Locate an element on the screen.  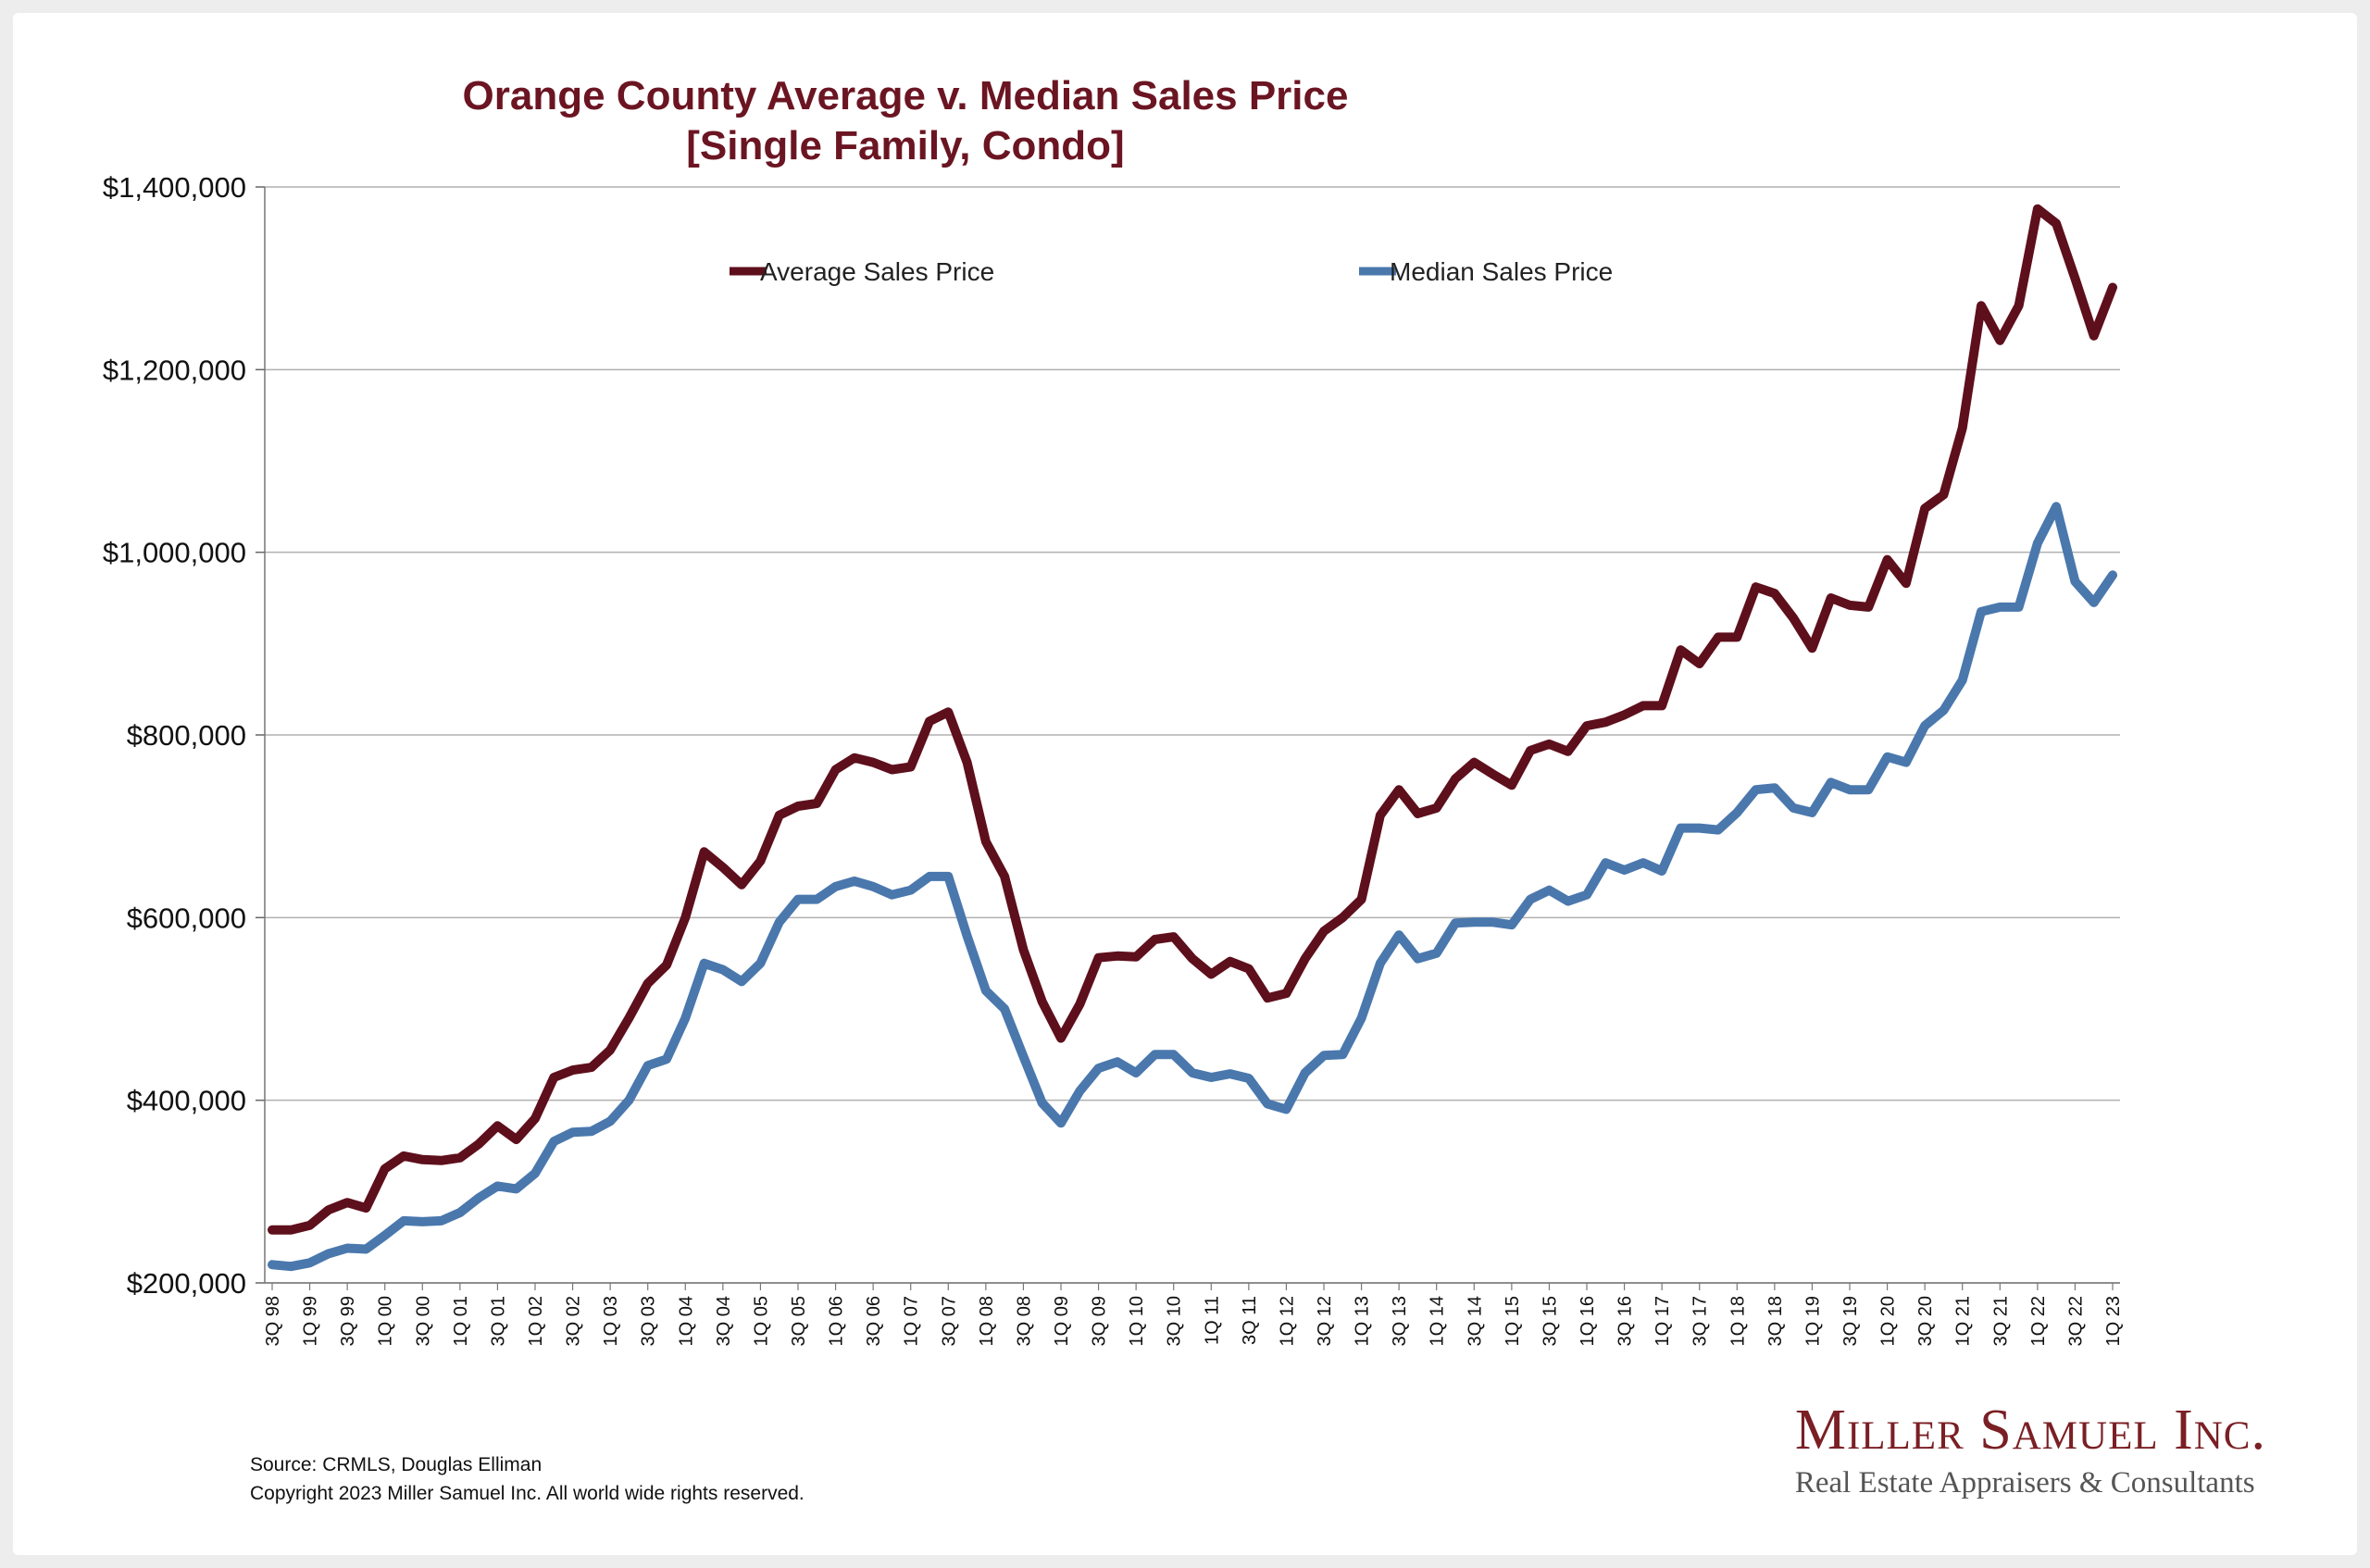
x-tick-label: 3Q 05 is located at coordinates (799, 1321).